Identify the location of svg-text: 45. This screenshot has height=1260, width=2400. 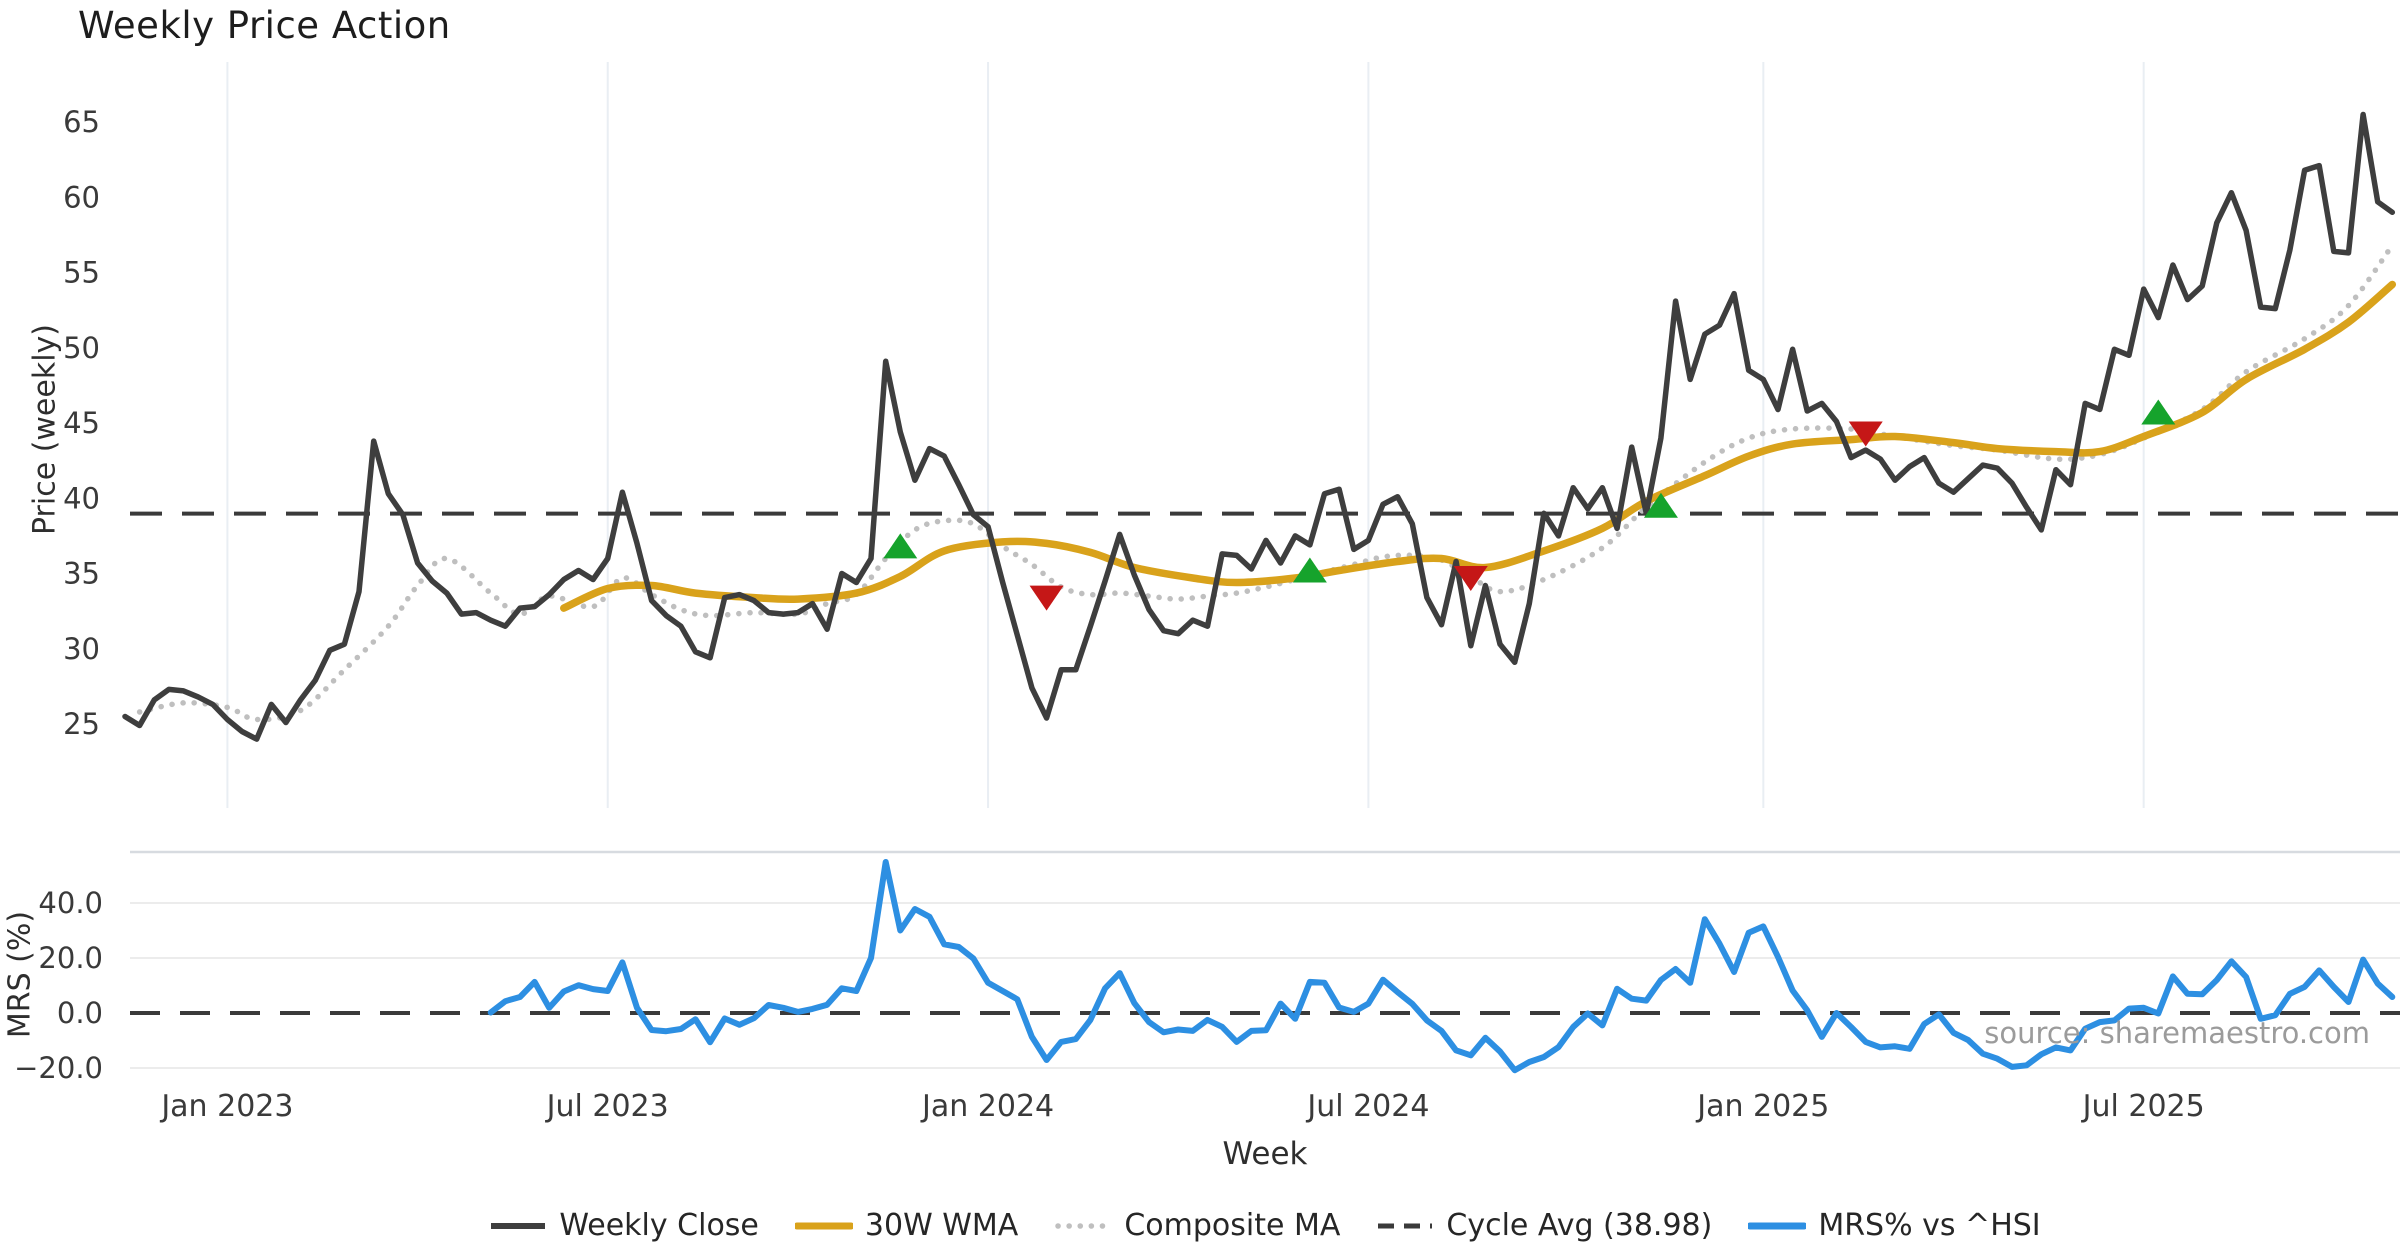
(81, 423).